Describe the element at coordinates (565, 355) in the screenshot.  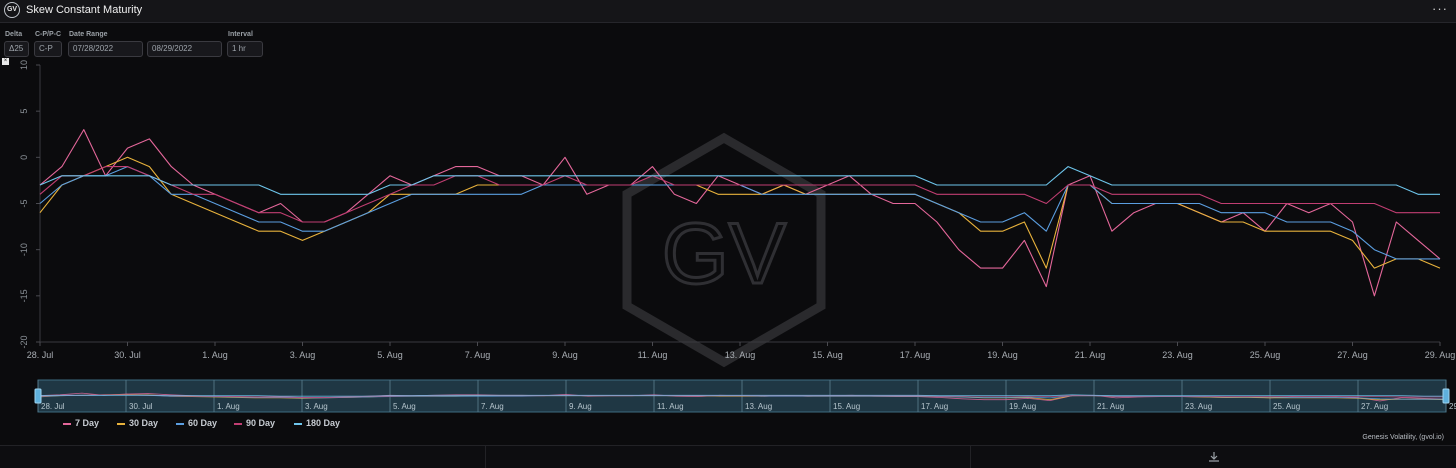
I see `x-tick-label: 9. Aug` at that location.